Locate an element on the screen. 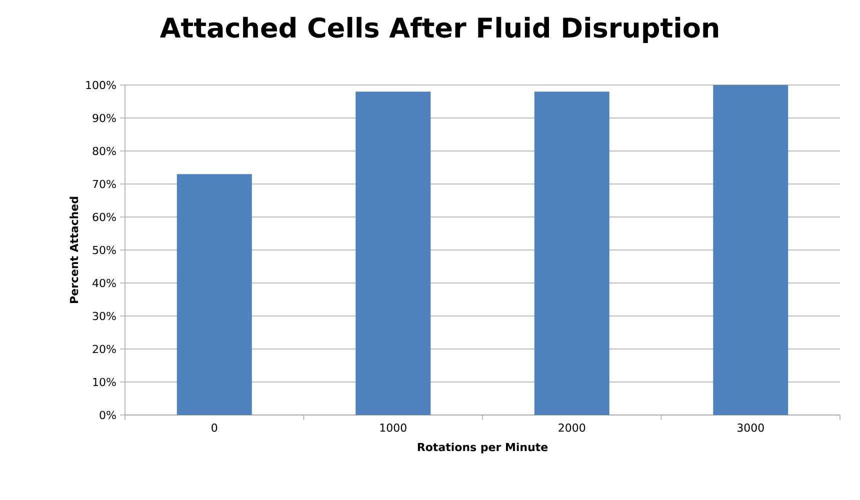 This screenshot has height=500, width=860. y-tick-label: 10% is located at coordinates (104, 382).